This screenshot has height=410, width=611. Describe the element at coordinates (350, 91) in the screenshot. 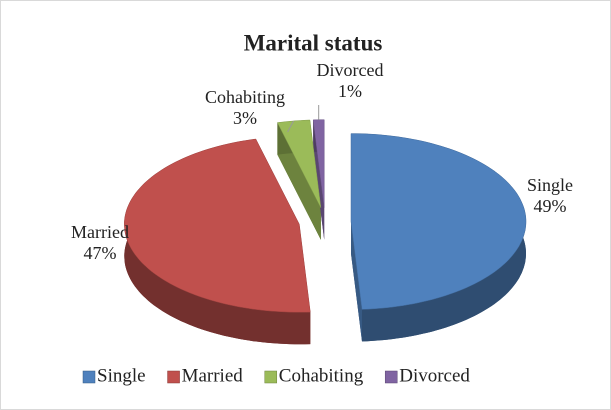

I see `data-label-value: 1%` at that location.